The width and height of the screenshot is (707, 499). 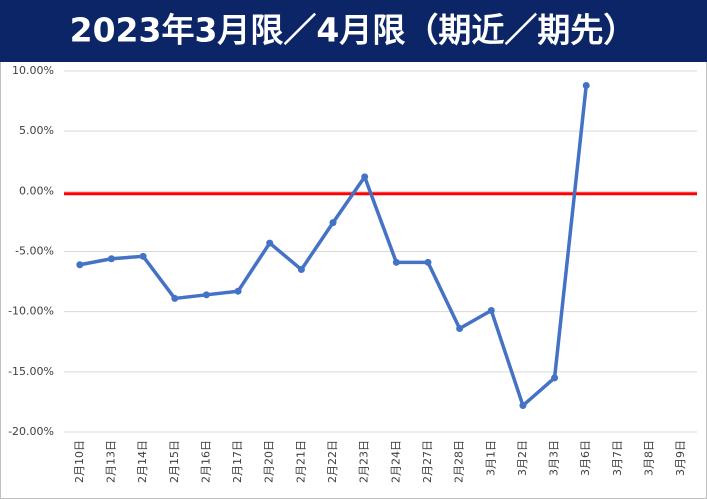 What do you see at coordinates (34, 251) in the screenshot?
I see `y-tick-label: -5.00%` at bounding box center [34, 251].